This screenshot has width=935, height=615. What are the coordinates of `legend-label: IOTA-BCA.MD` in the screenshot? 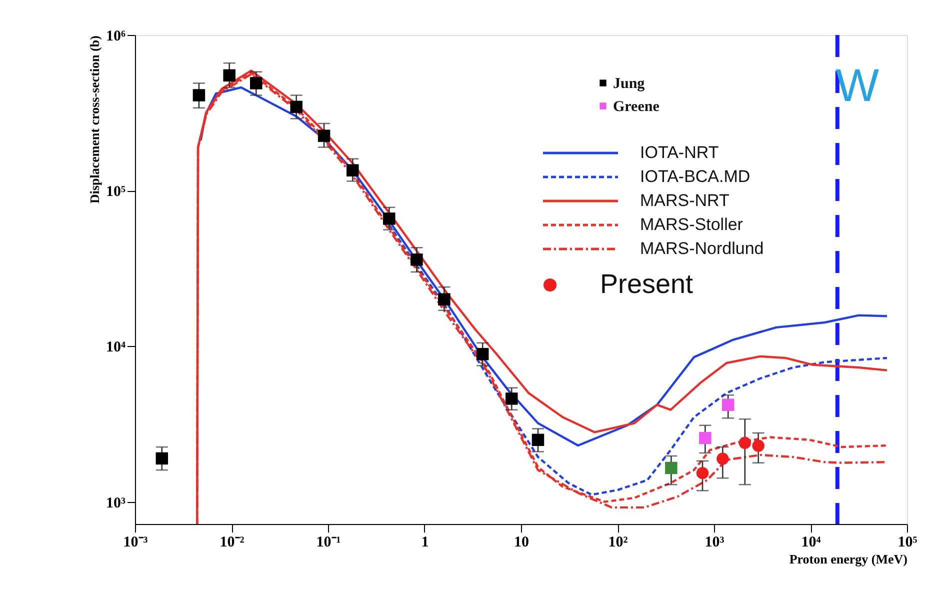 It's located at (695, 176).